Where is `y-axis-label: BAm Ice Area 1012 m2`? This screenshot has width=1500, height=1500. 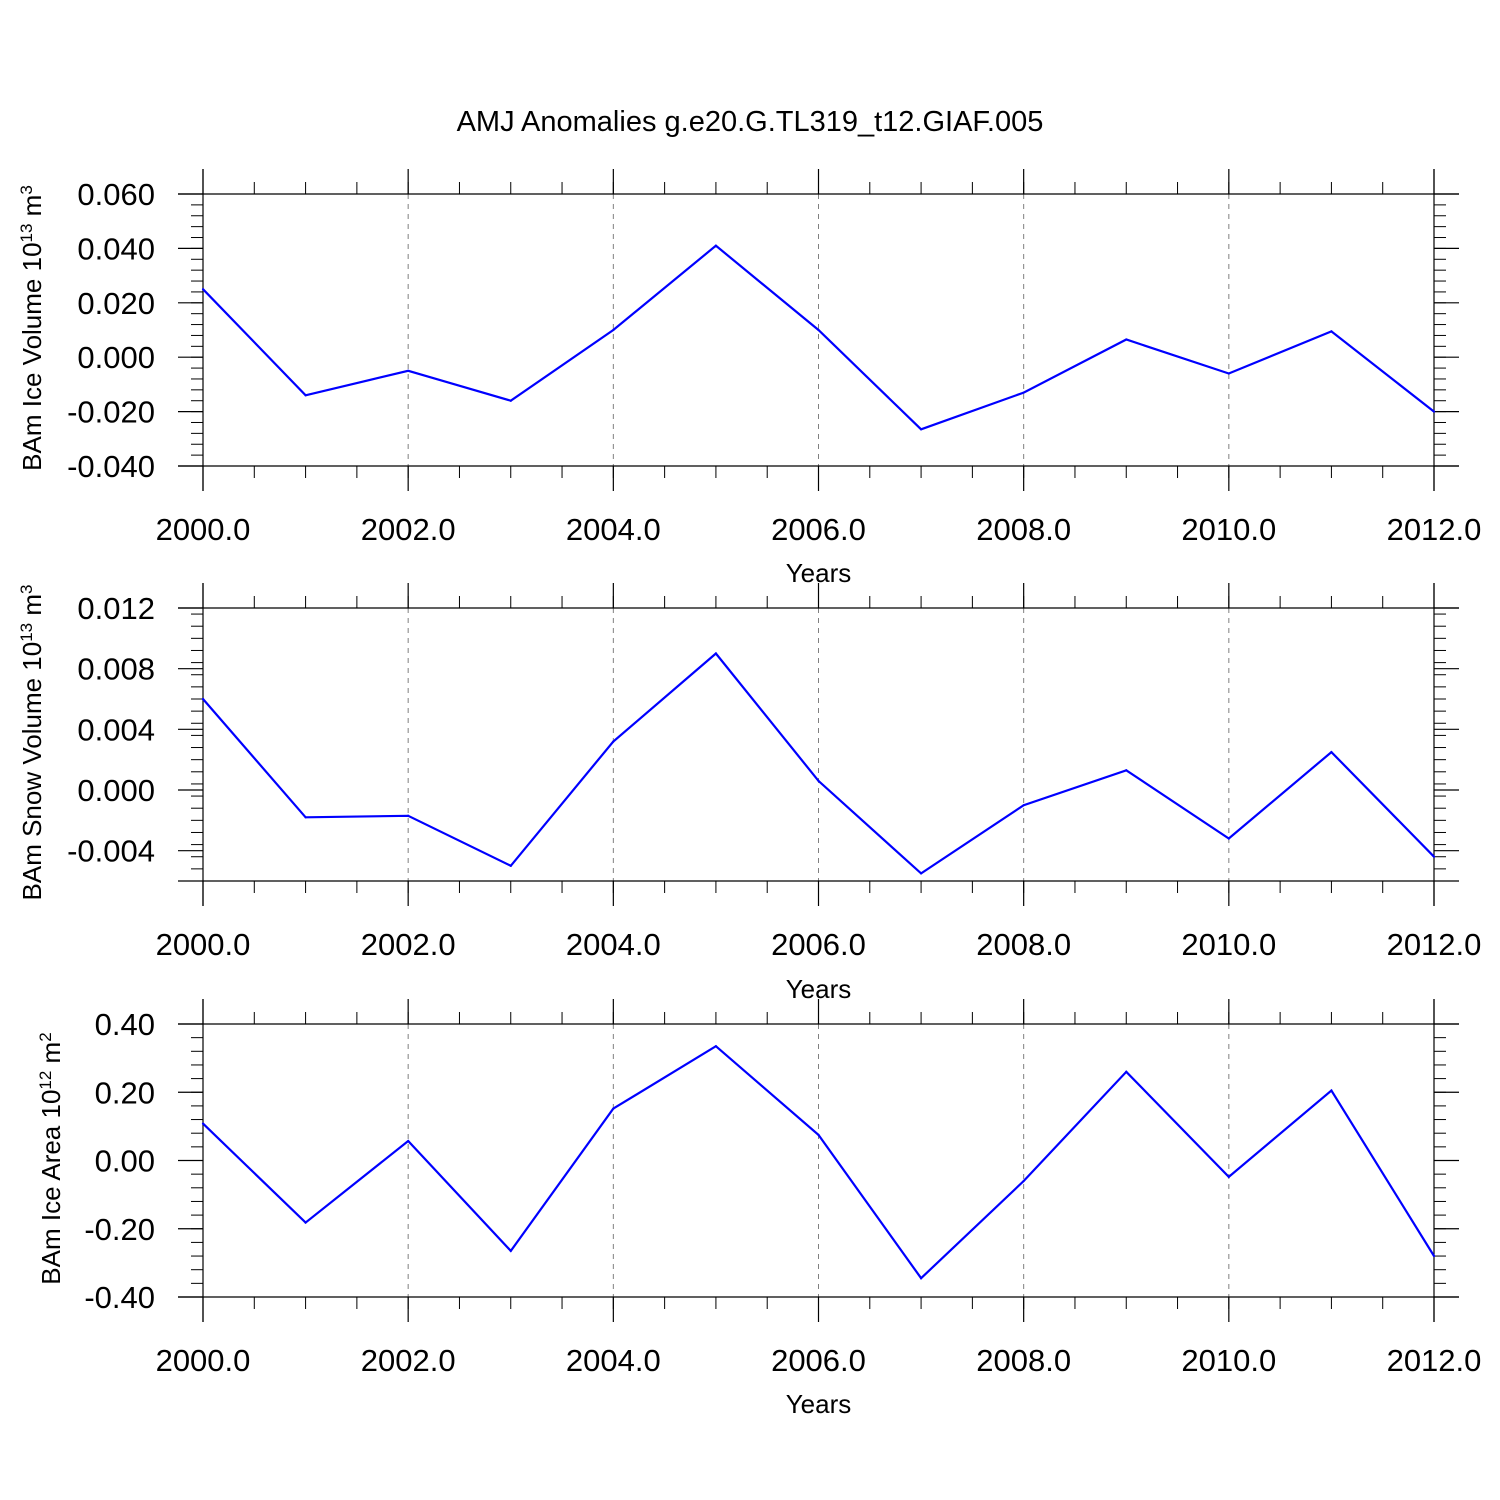 y-axis-label: BAm Ice Area 1012 m2 is located at coordinates (51, 1158).